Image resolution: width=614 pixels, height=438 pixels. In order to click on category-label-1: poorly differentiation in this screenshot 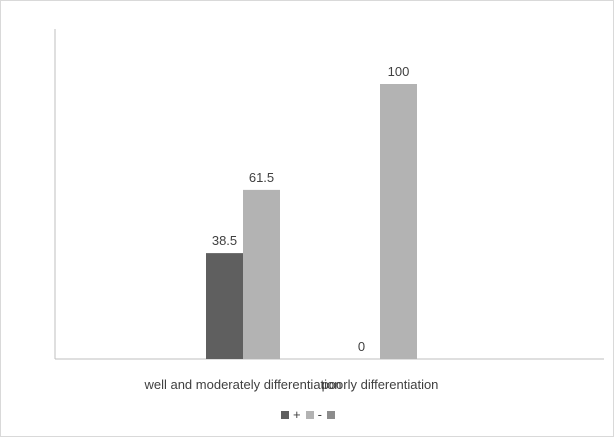, I will do `click(380, 384)`.